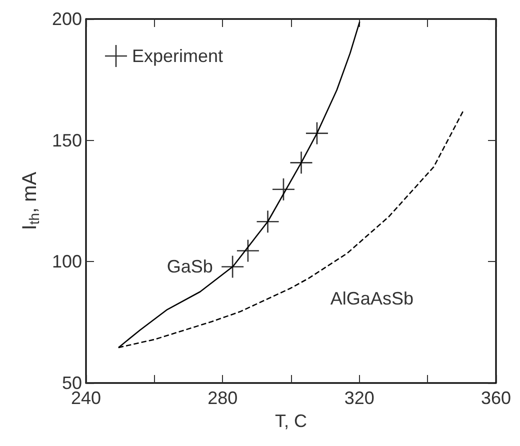 This screenshot has height=446, width=520. I want to click on x-tick-label: 280, so click(223, 398).